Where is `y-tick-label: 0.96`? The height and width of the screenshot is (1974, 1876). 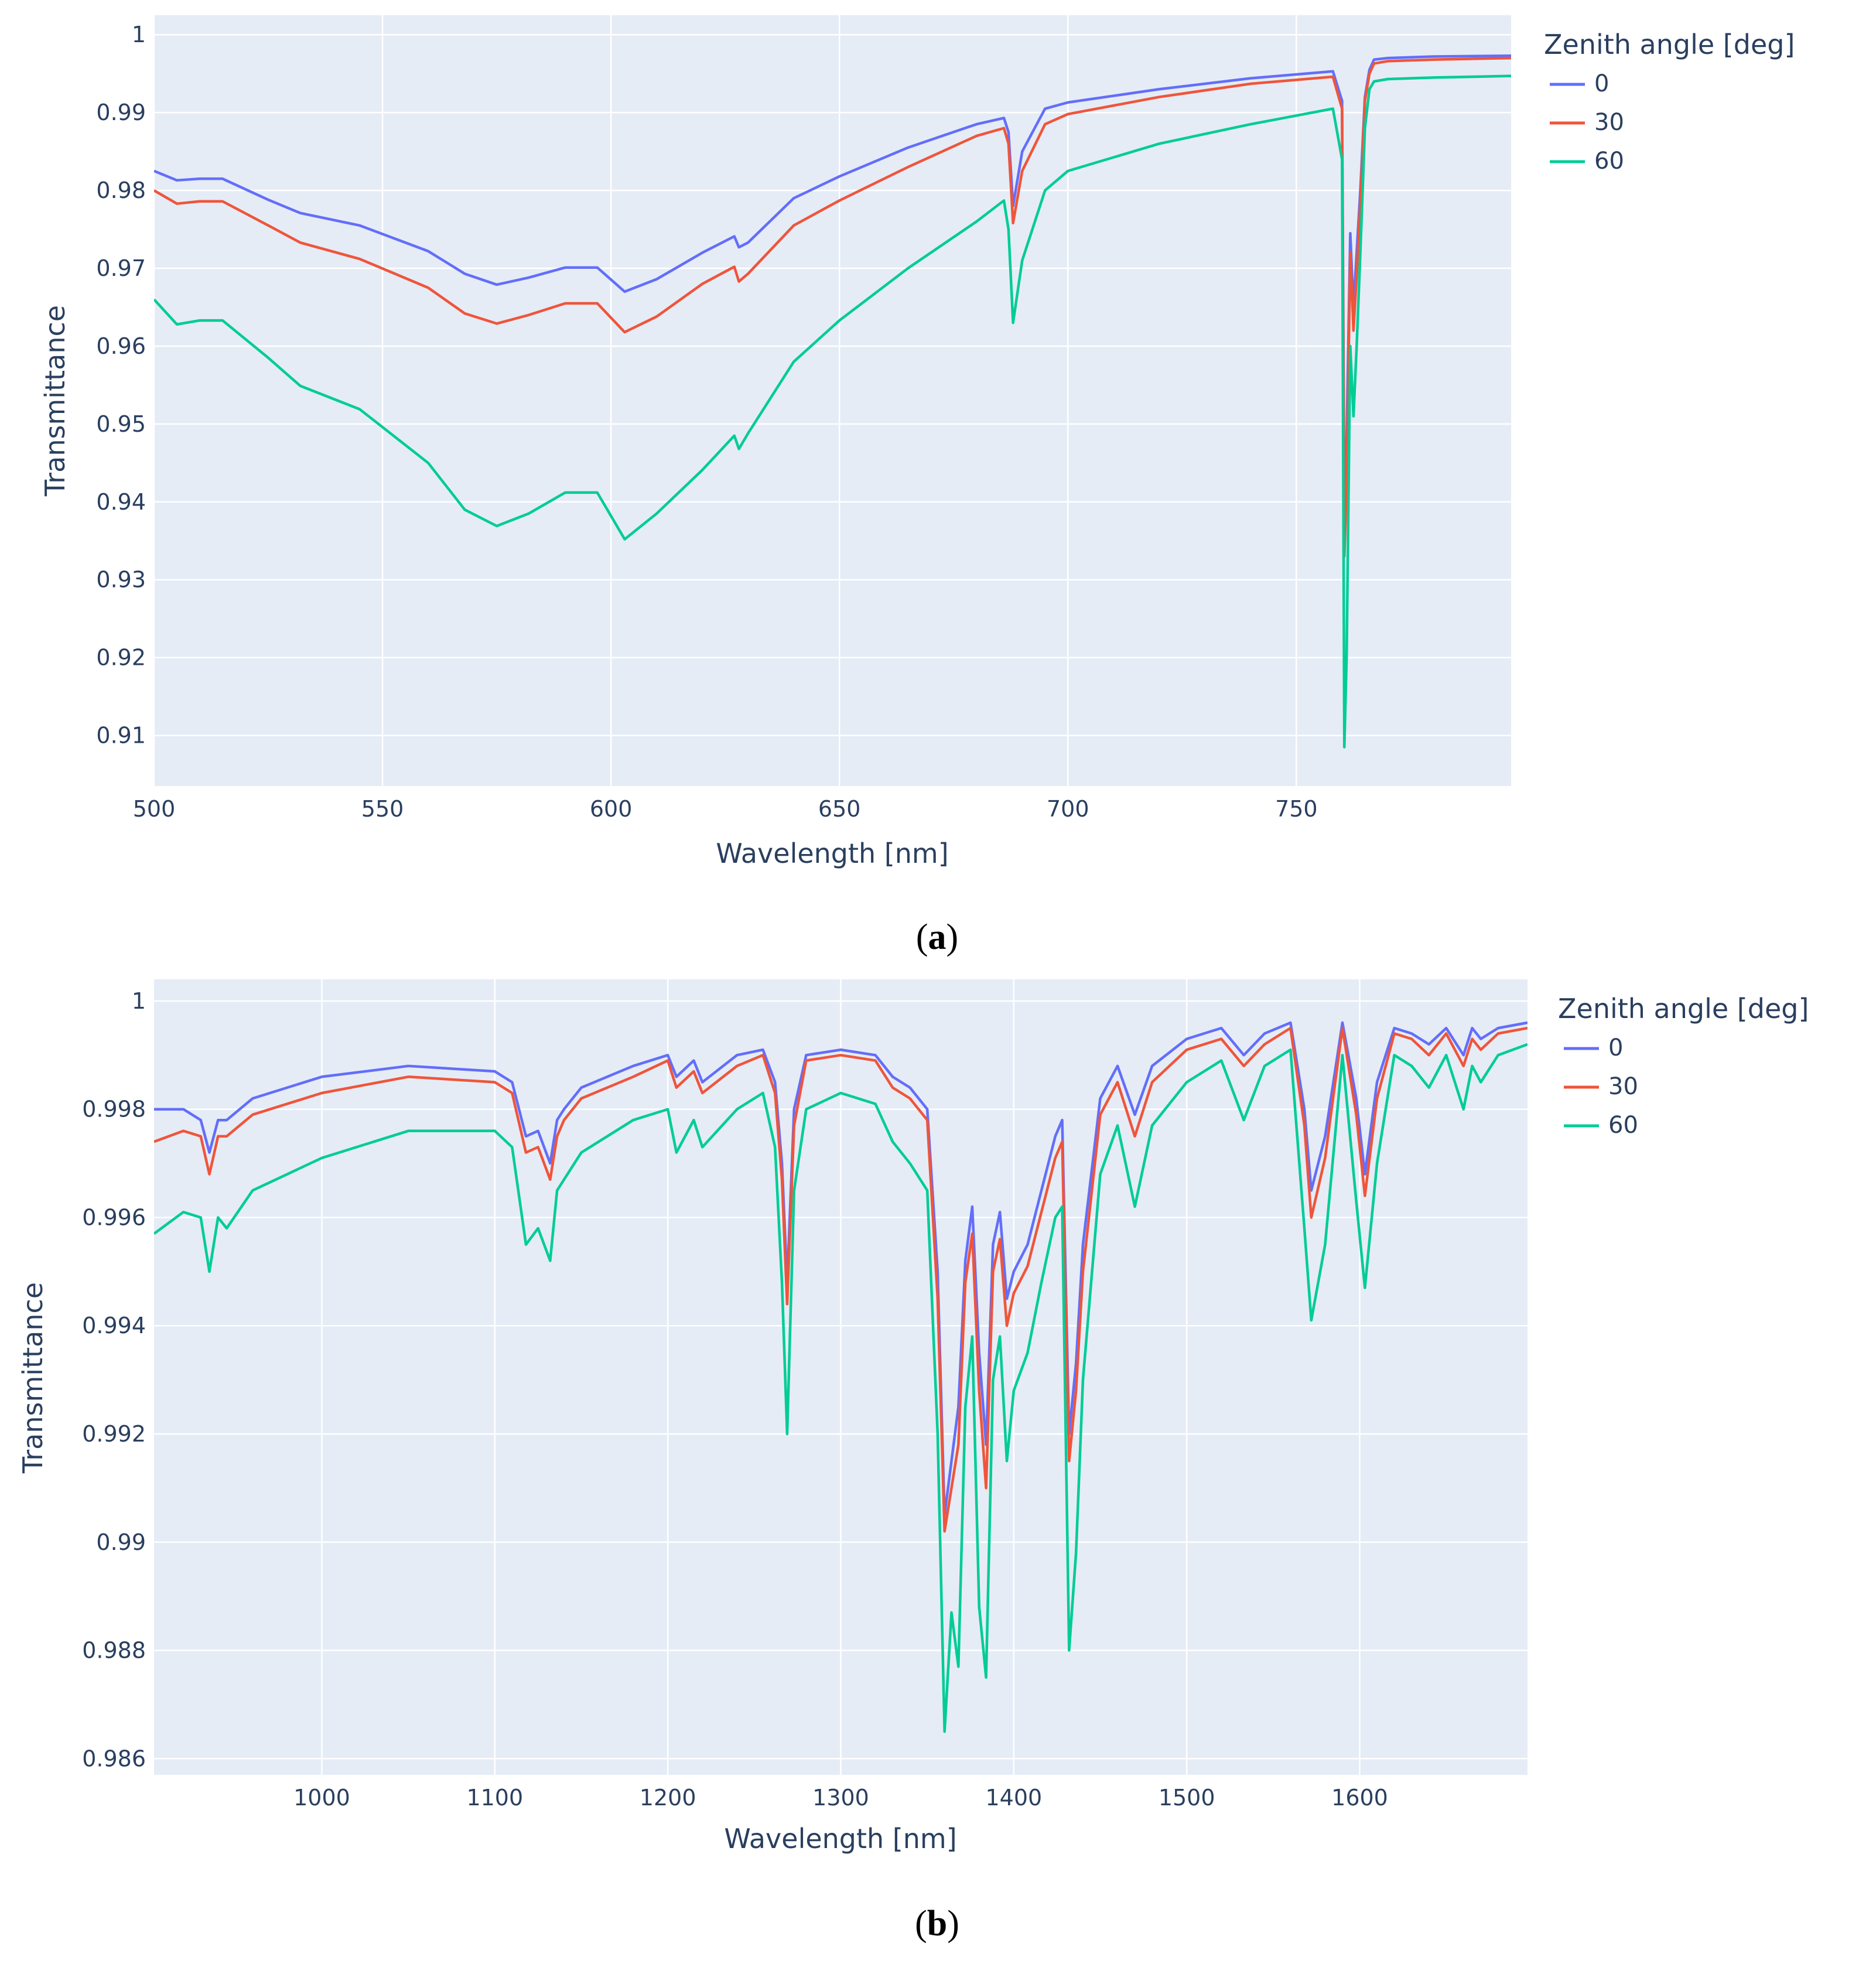
y-tick-label: 0.96 is located at coordinates (121, 346).